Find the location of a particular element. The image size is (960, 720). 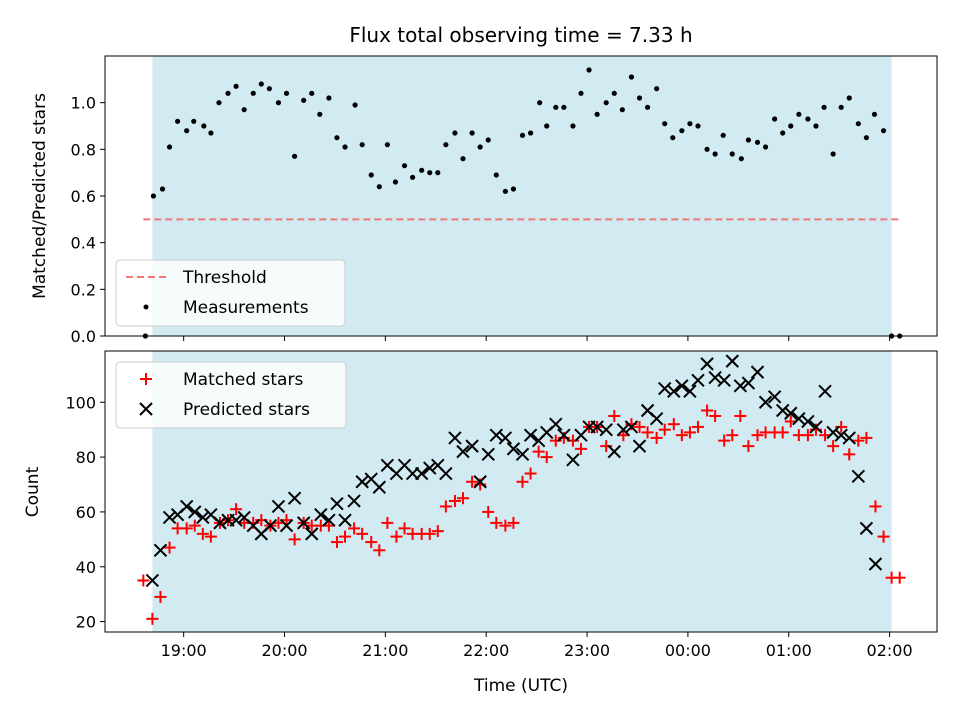

top-y-tick-label: 0.4 is located at coordinates (83, 243).